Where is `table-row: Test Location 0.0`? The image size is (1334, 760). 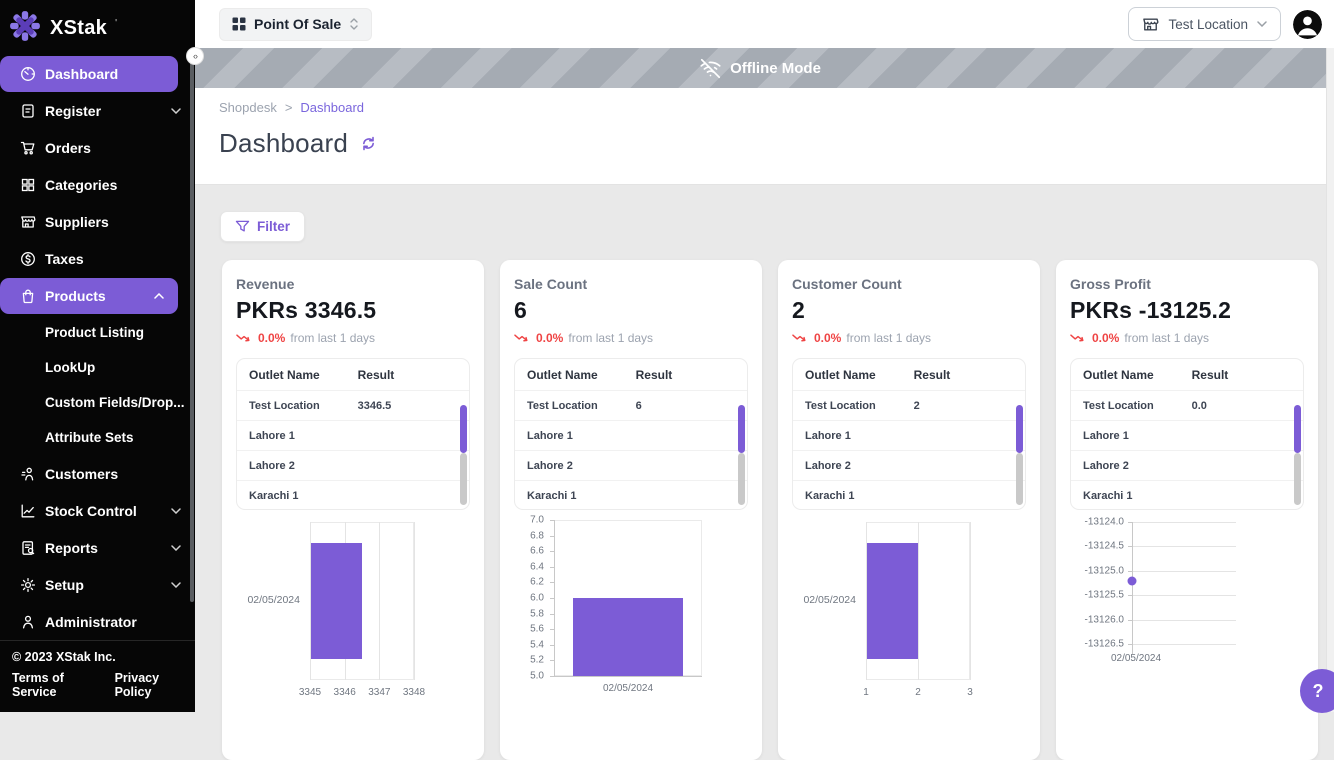
table-row: Test Location 0.0 is located at coordinates (1187, 405).